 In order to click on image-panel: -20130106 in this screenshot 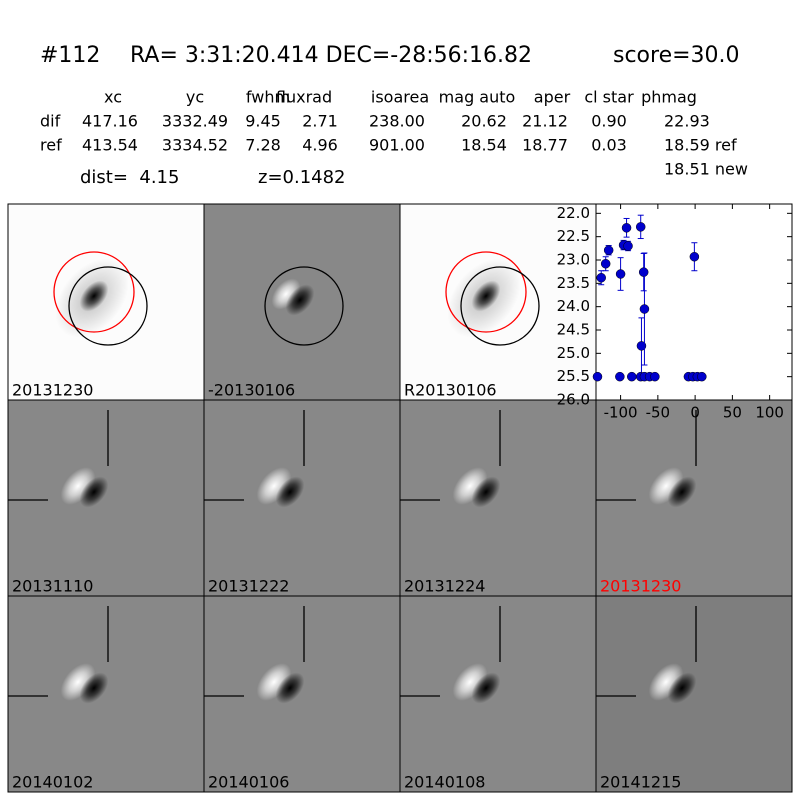, I will do `click(302, 302)`.